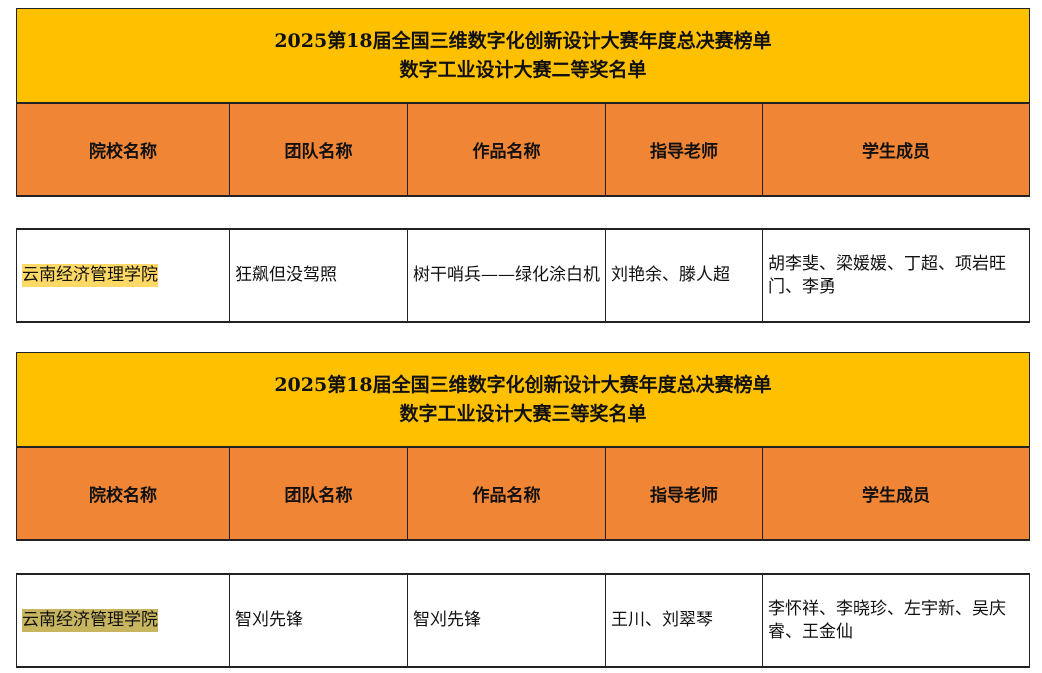  Describe the element at coordinates (318, 275) in the screenshot. I see `cell-team: 狂飙但没驾照` at that location.